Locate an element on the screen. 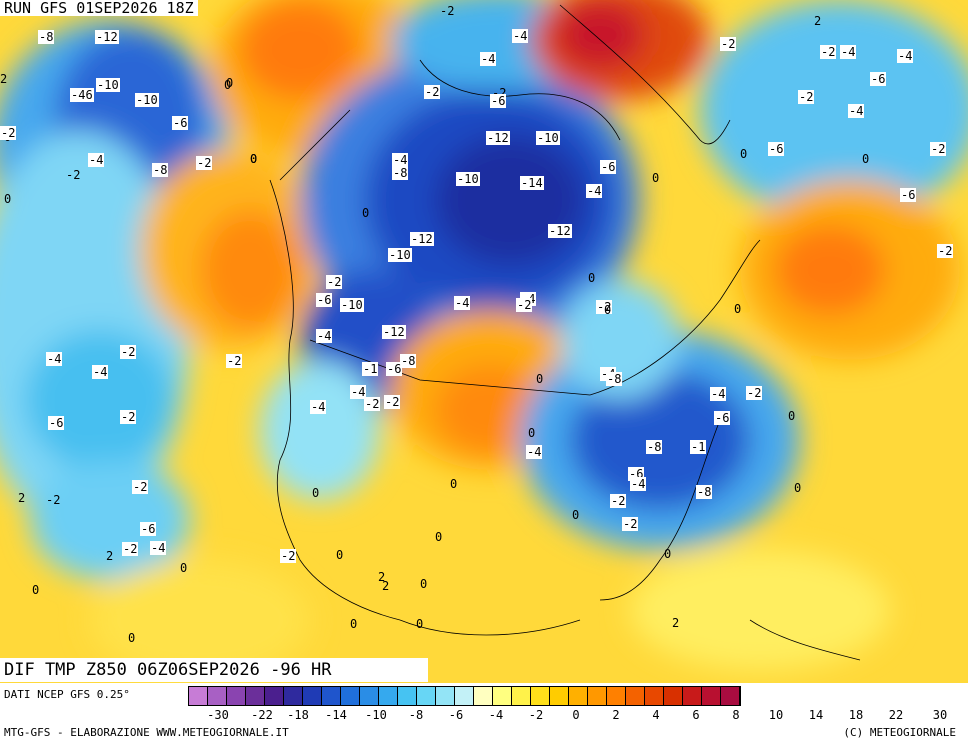 This screenshot has width=968, height=745. colorbar-tick-label: 10 is located at coordinates (776, 715).